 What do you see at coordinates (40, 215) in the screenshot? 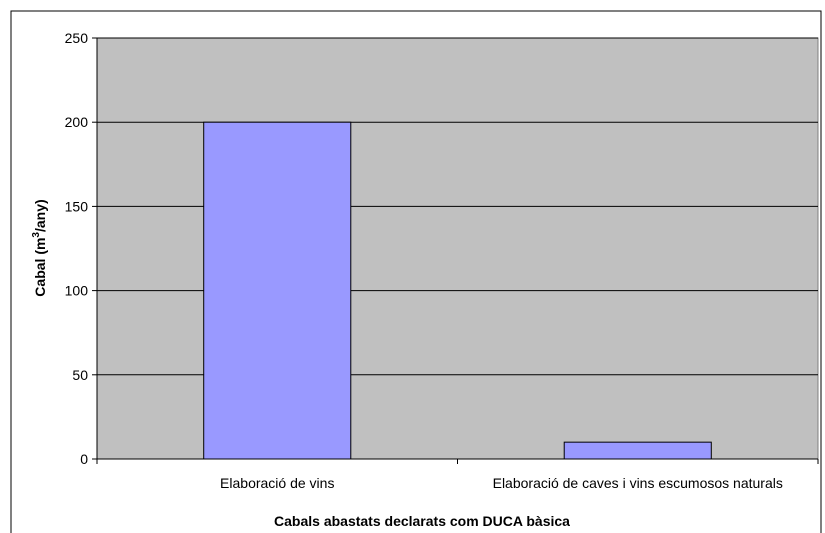
I see `y-axis-title-suffix: /any)` at bounding box center [40, 215].